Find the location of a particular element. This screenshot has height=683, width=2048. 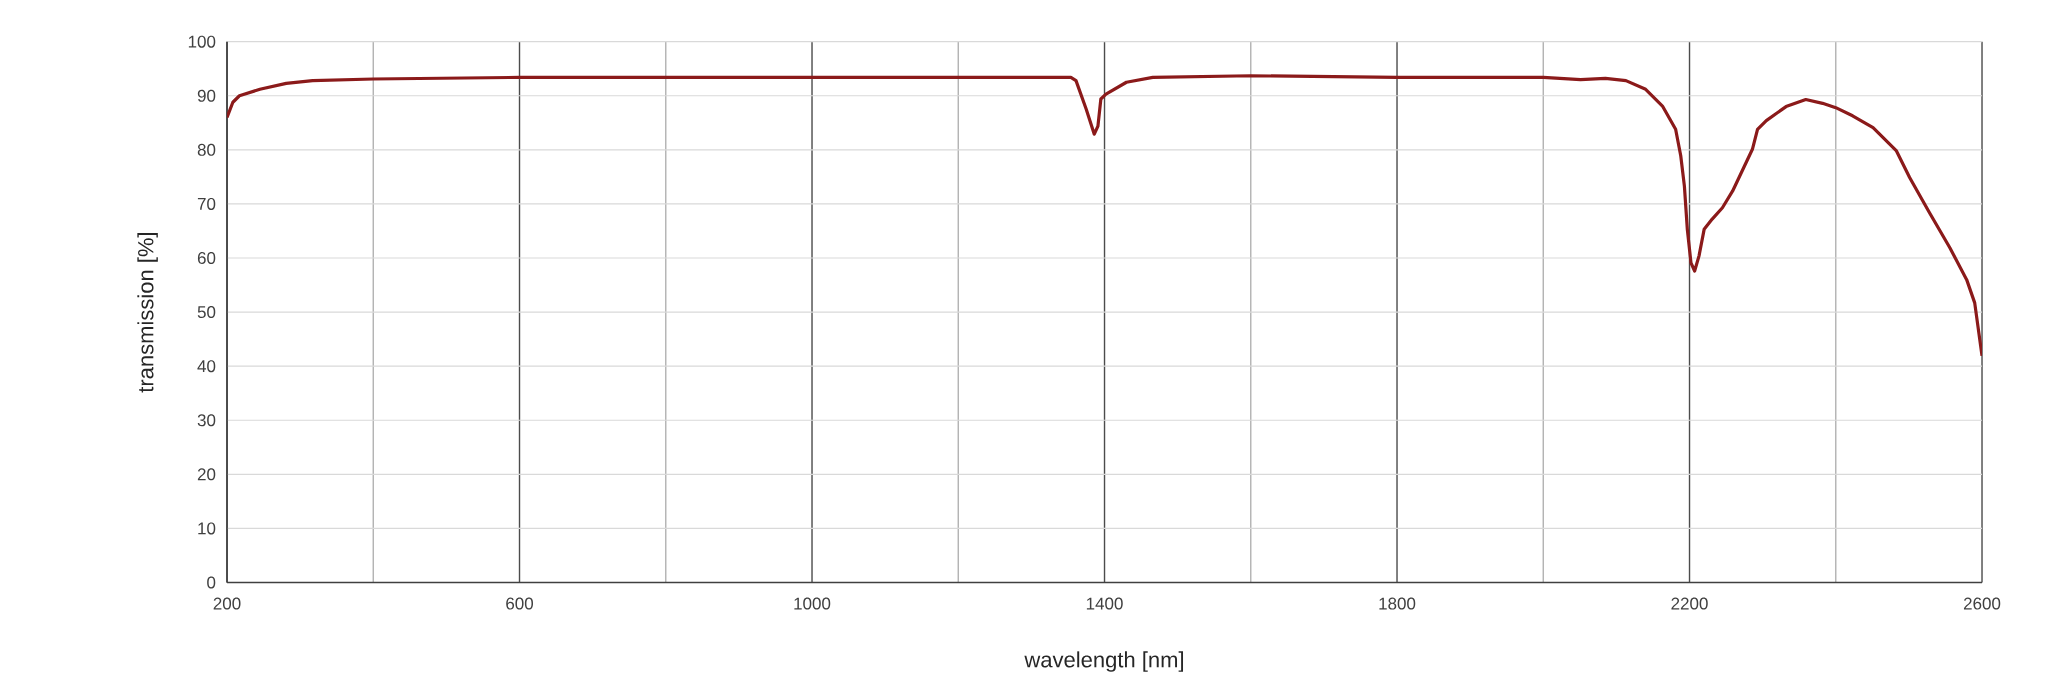

y-tick-label: 30 is located at coordinates (206, 420).